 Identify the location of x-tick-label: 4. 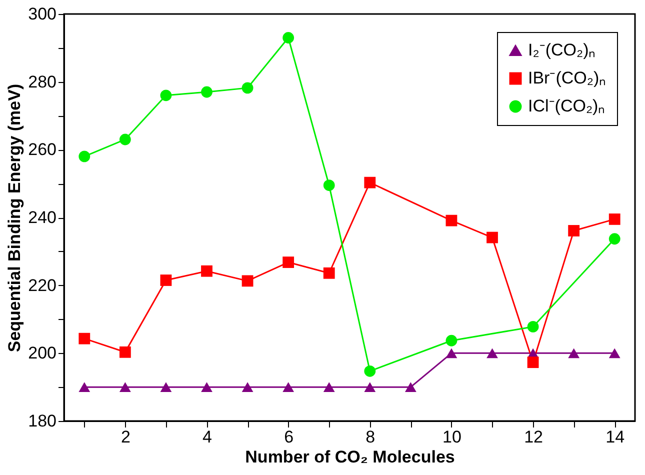
(207, 437).